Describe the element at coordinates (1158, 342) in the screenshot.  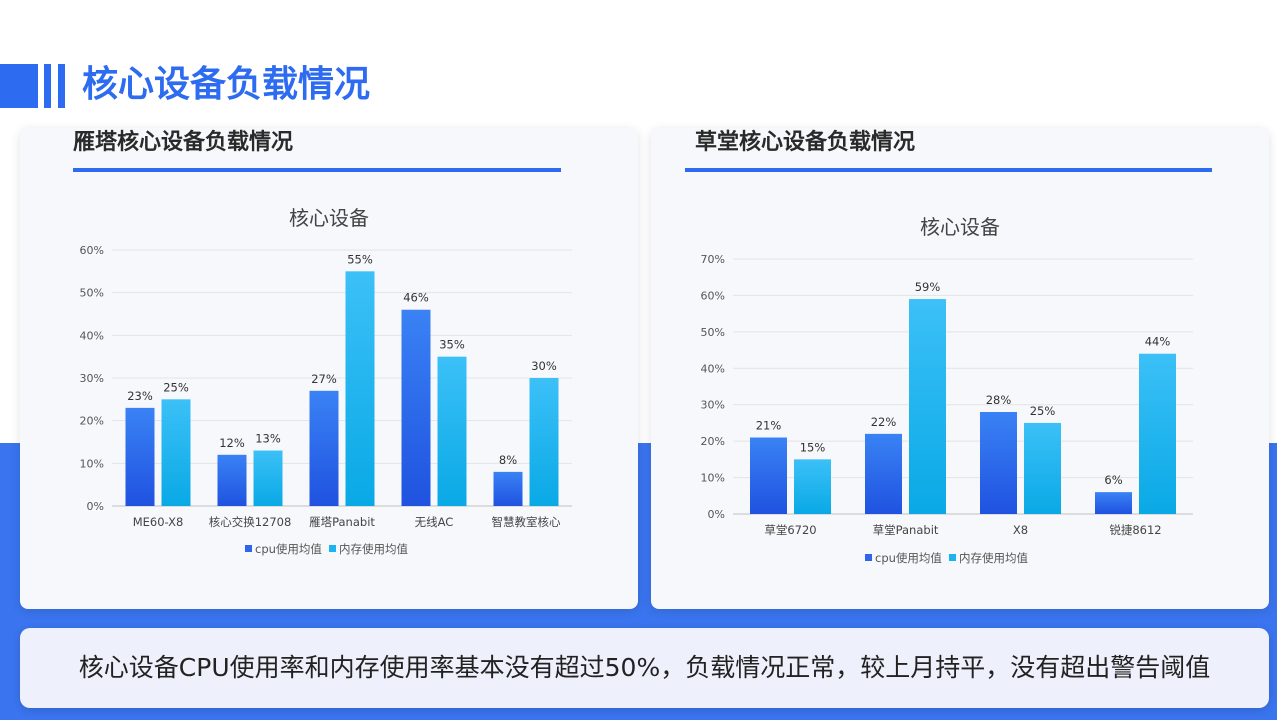
I see `data-label: 44%` at that location.